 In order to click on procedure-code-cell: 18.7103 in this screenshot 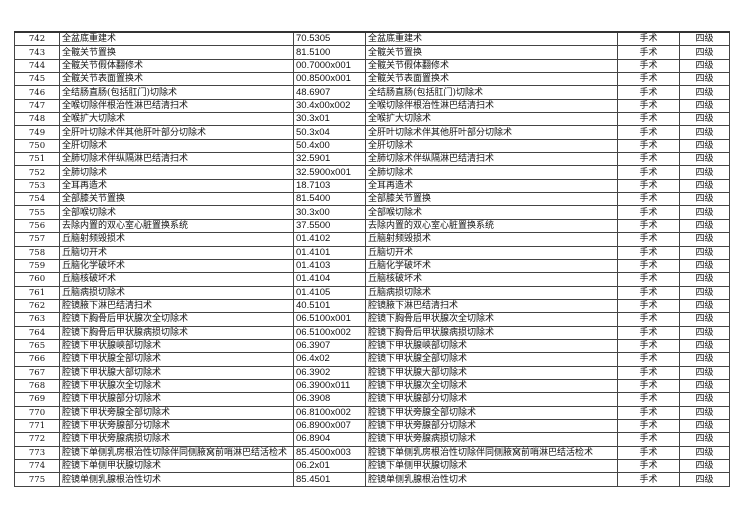, I will do `click(329, 186)`.